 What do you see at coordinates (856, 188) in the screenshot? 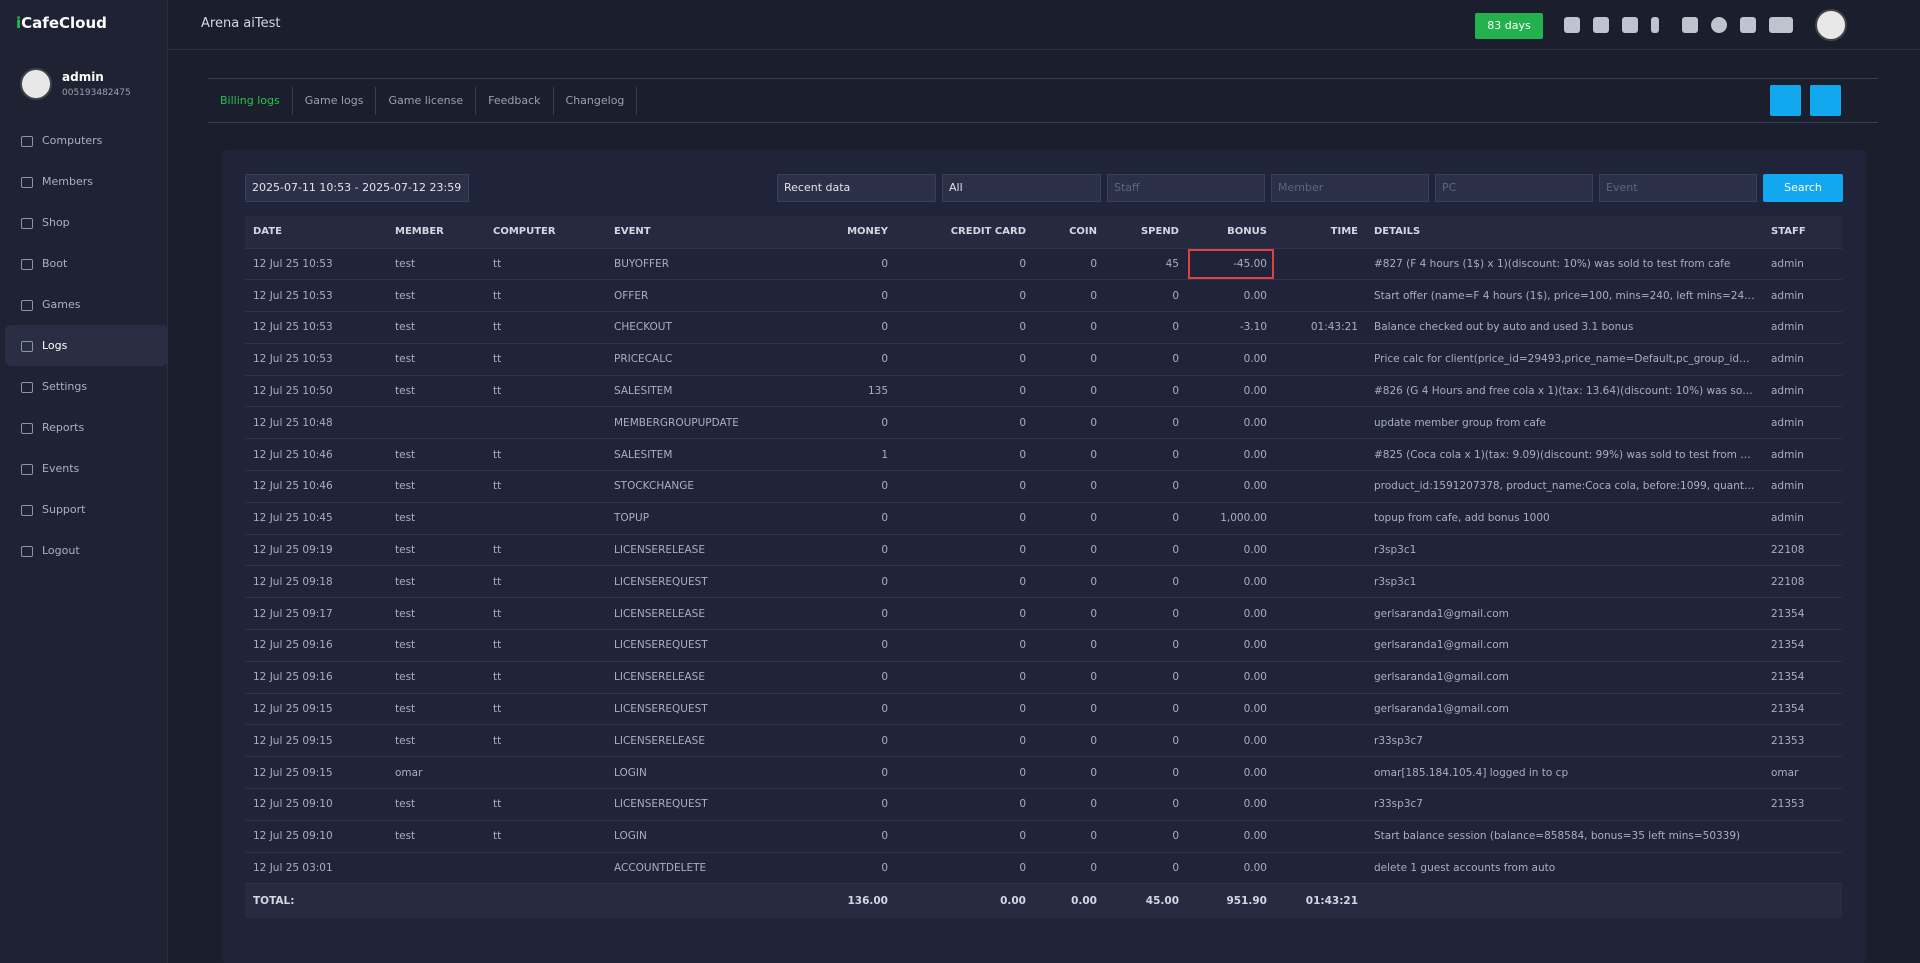
I see `range-select: Recent data` at bounding box center [856, 188].